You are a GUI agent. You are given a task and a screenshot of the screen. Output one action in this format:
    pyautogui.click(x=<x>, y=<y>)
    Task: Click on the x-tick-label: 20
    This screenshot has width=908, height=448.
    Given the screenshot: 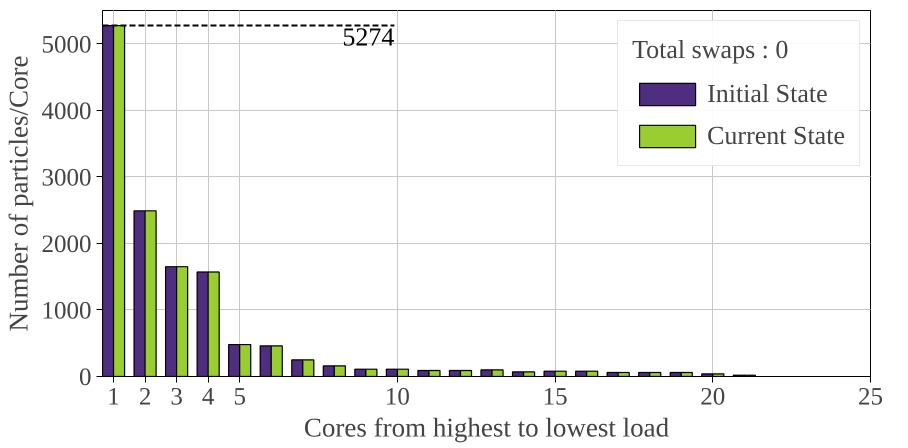 What is the action you would take?
    pyautogui.click(x=713, y=397)
    